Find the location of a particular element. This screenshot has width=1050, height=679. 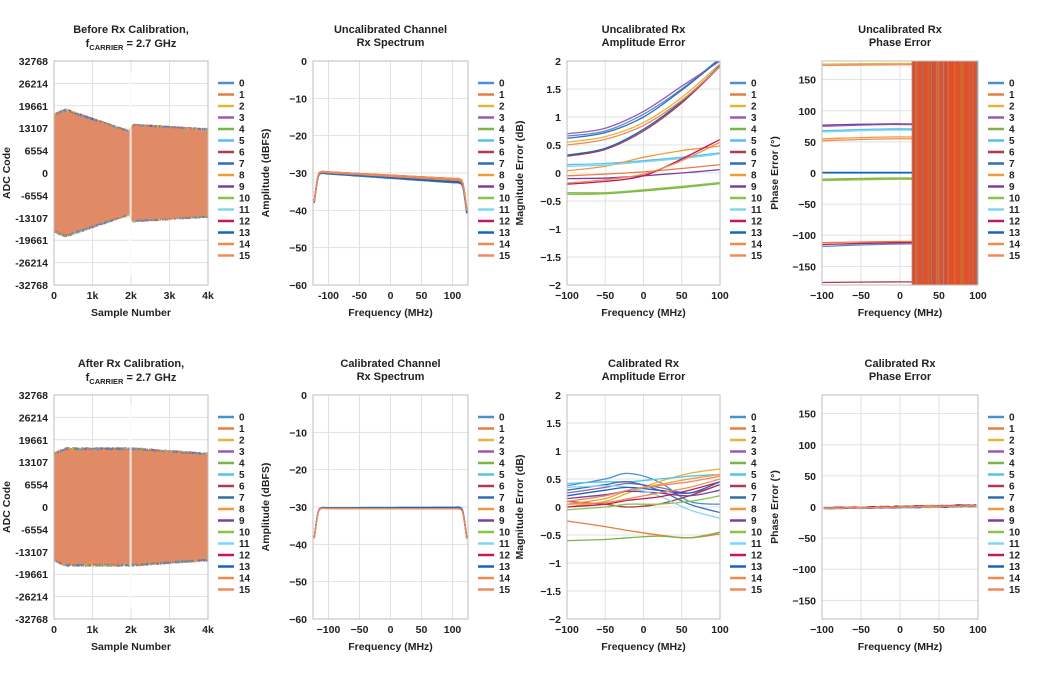

y-tick-label: 26214 is located at coordinates (33, 418).